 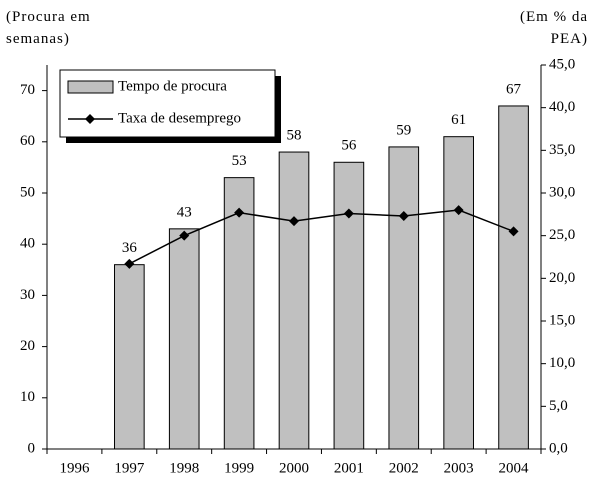 What do you see at coordinates (562, 278) in the screenshot?
I see `y2-tick-label: 20,0` at bounding box center [562, 278].